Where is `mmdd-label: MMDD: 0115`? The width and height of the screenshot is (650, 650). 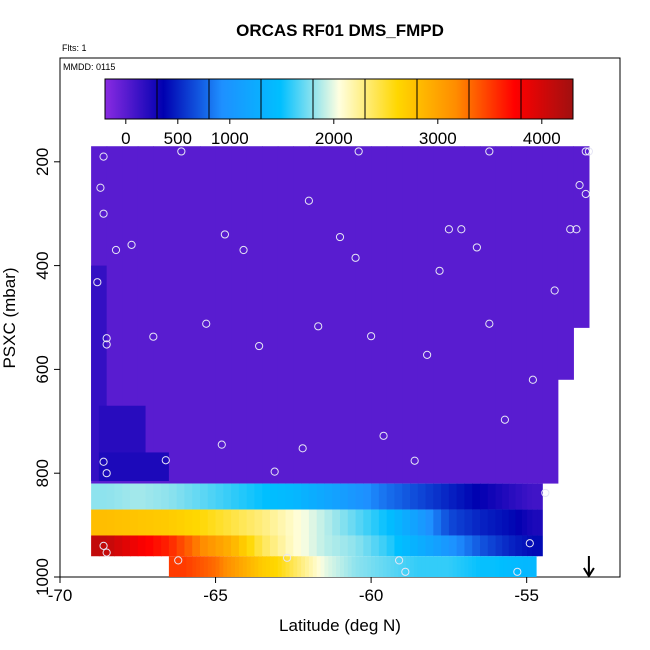 mmdd-label: MMDD: 0115 is located at coordinates (89, 67).